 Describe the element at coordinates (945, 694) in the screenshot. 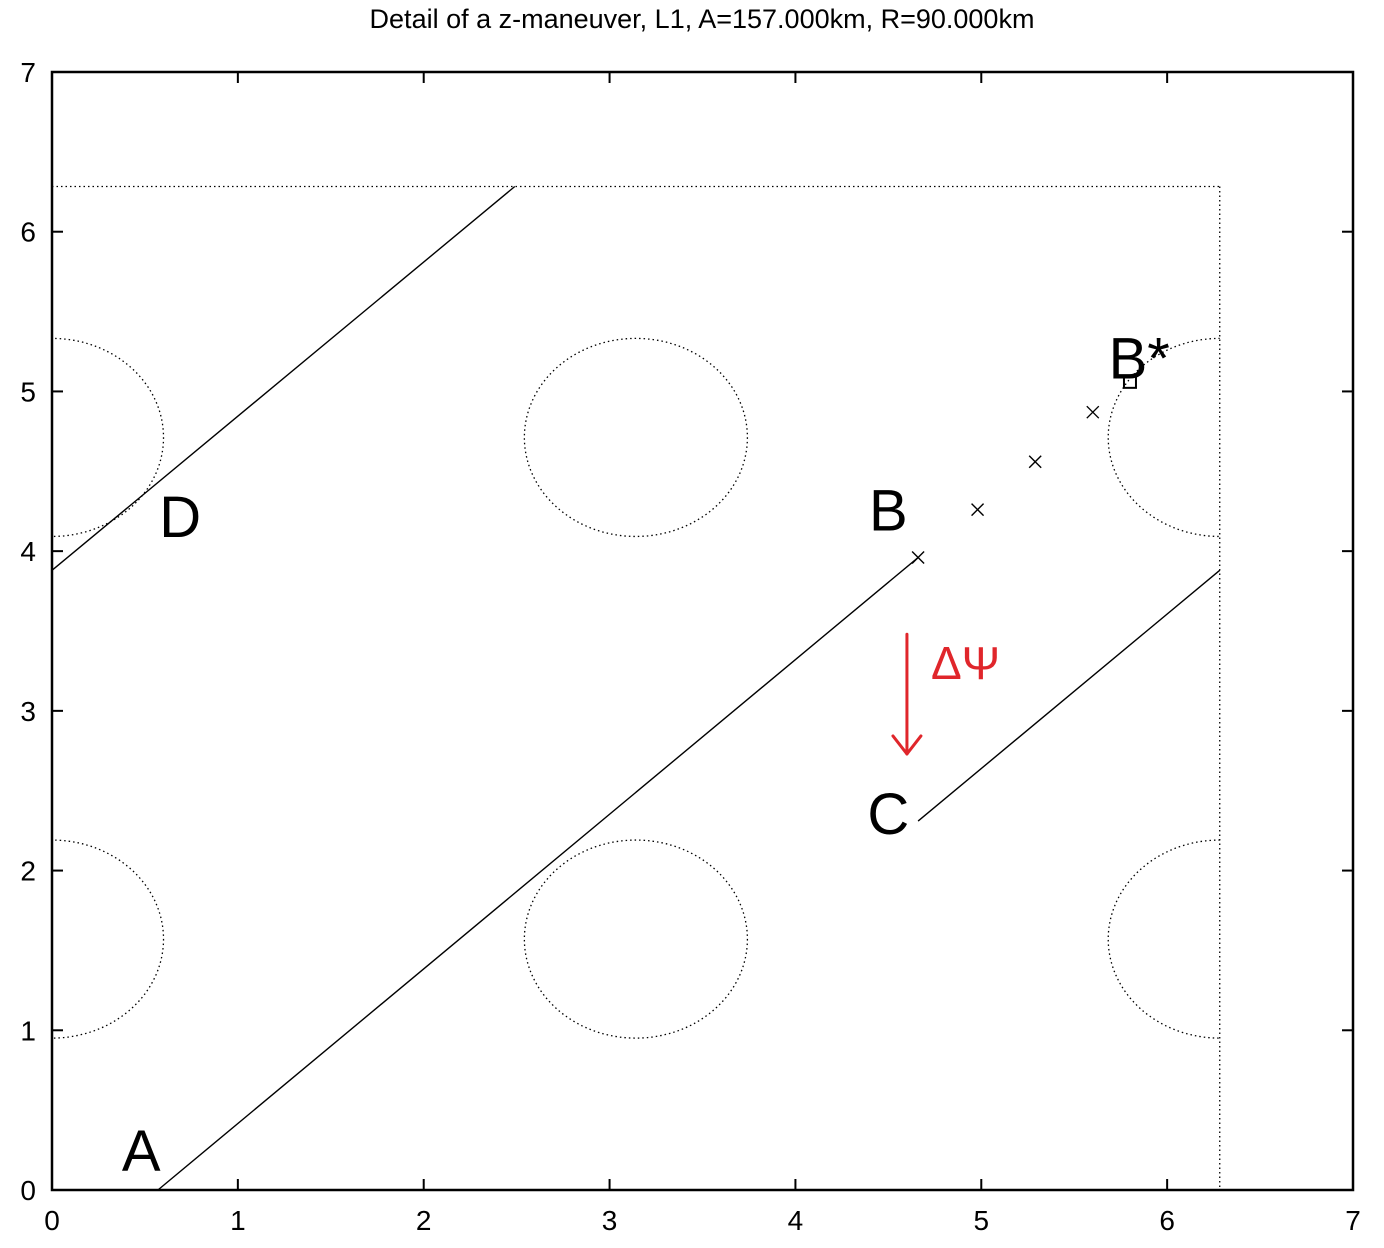

I see `annotation-layer: ΔΨ` at that location.